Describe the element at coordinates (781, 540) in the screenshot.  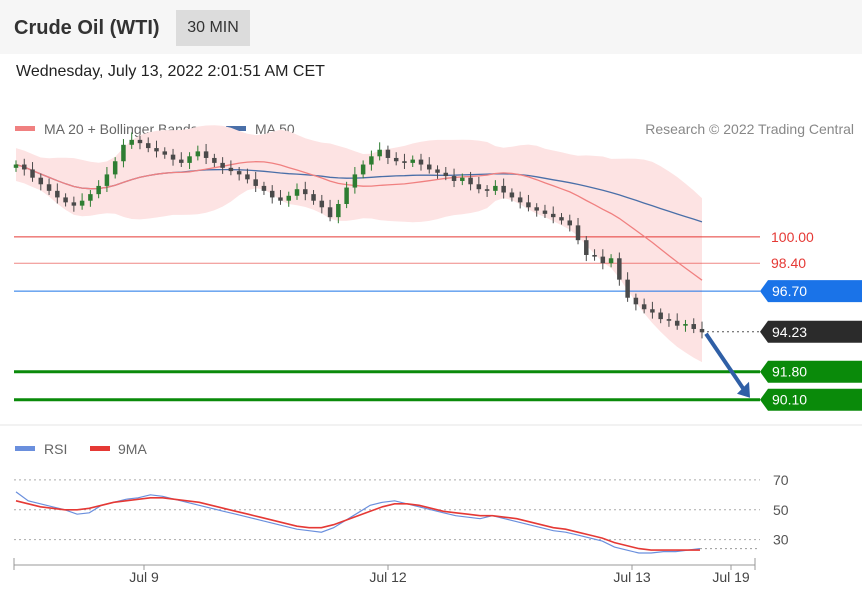
I see `rsi-tick-label: 30` at that location.